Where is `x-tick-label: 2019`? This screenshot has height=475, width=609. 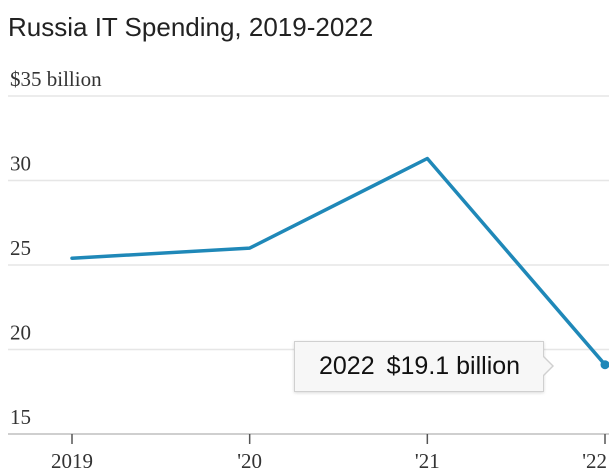
x-tick-label: 2019 is located at coordinates (72, 461).